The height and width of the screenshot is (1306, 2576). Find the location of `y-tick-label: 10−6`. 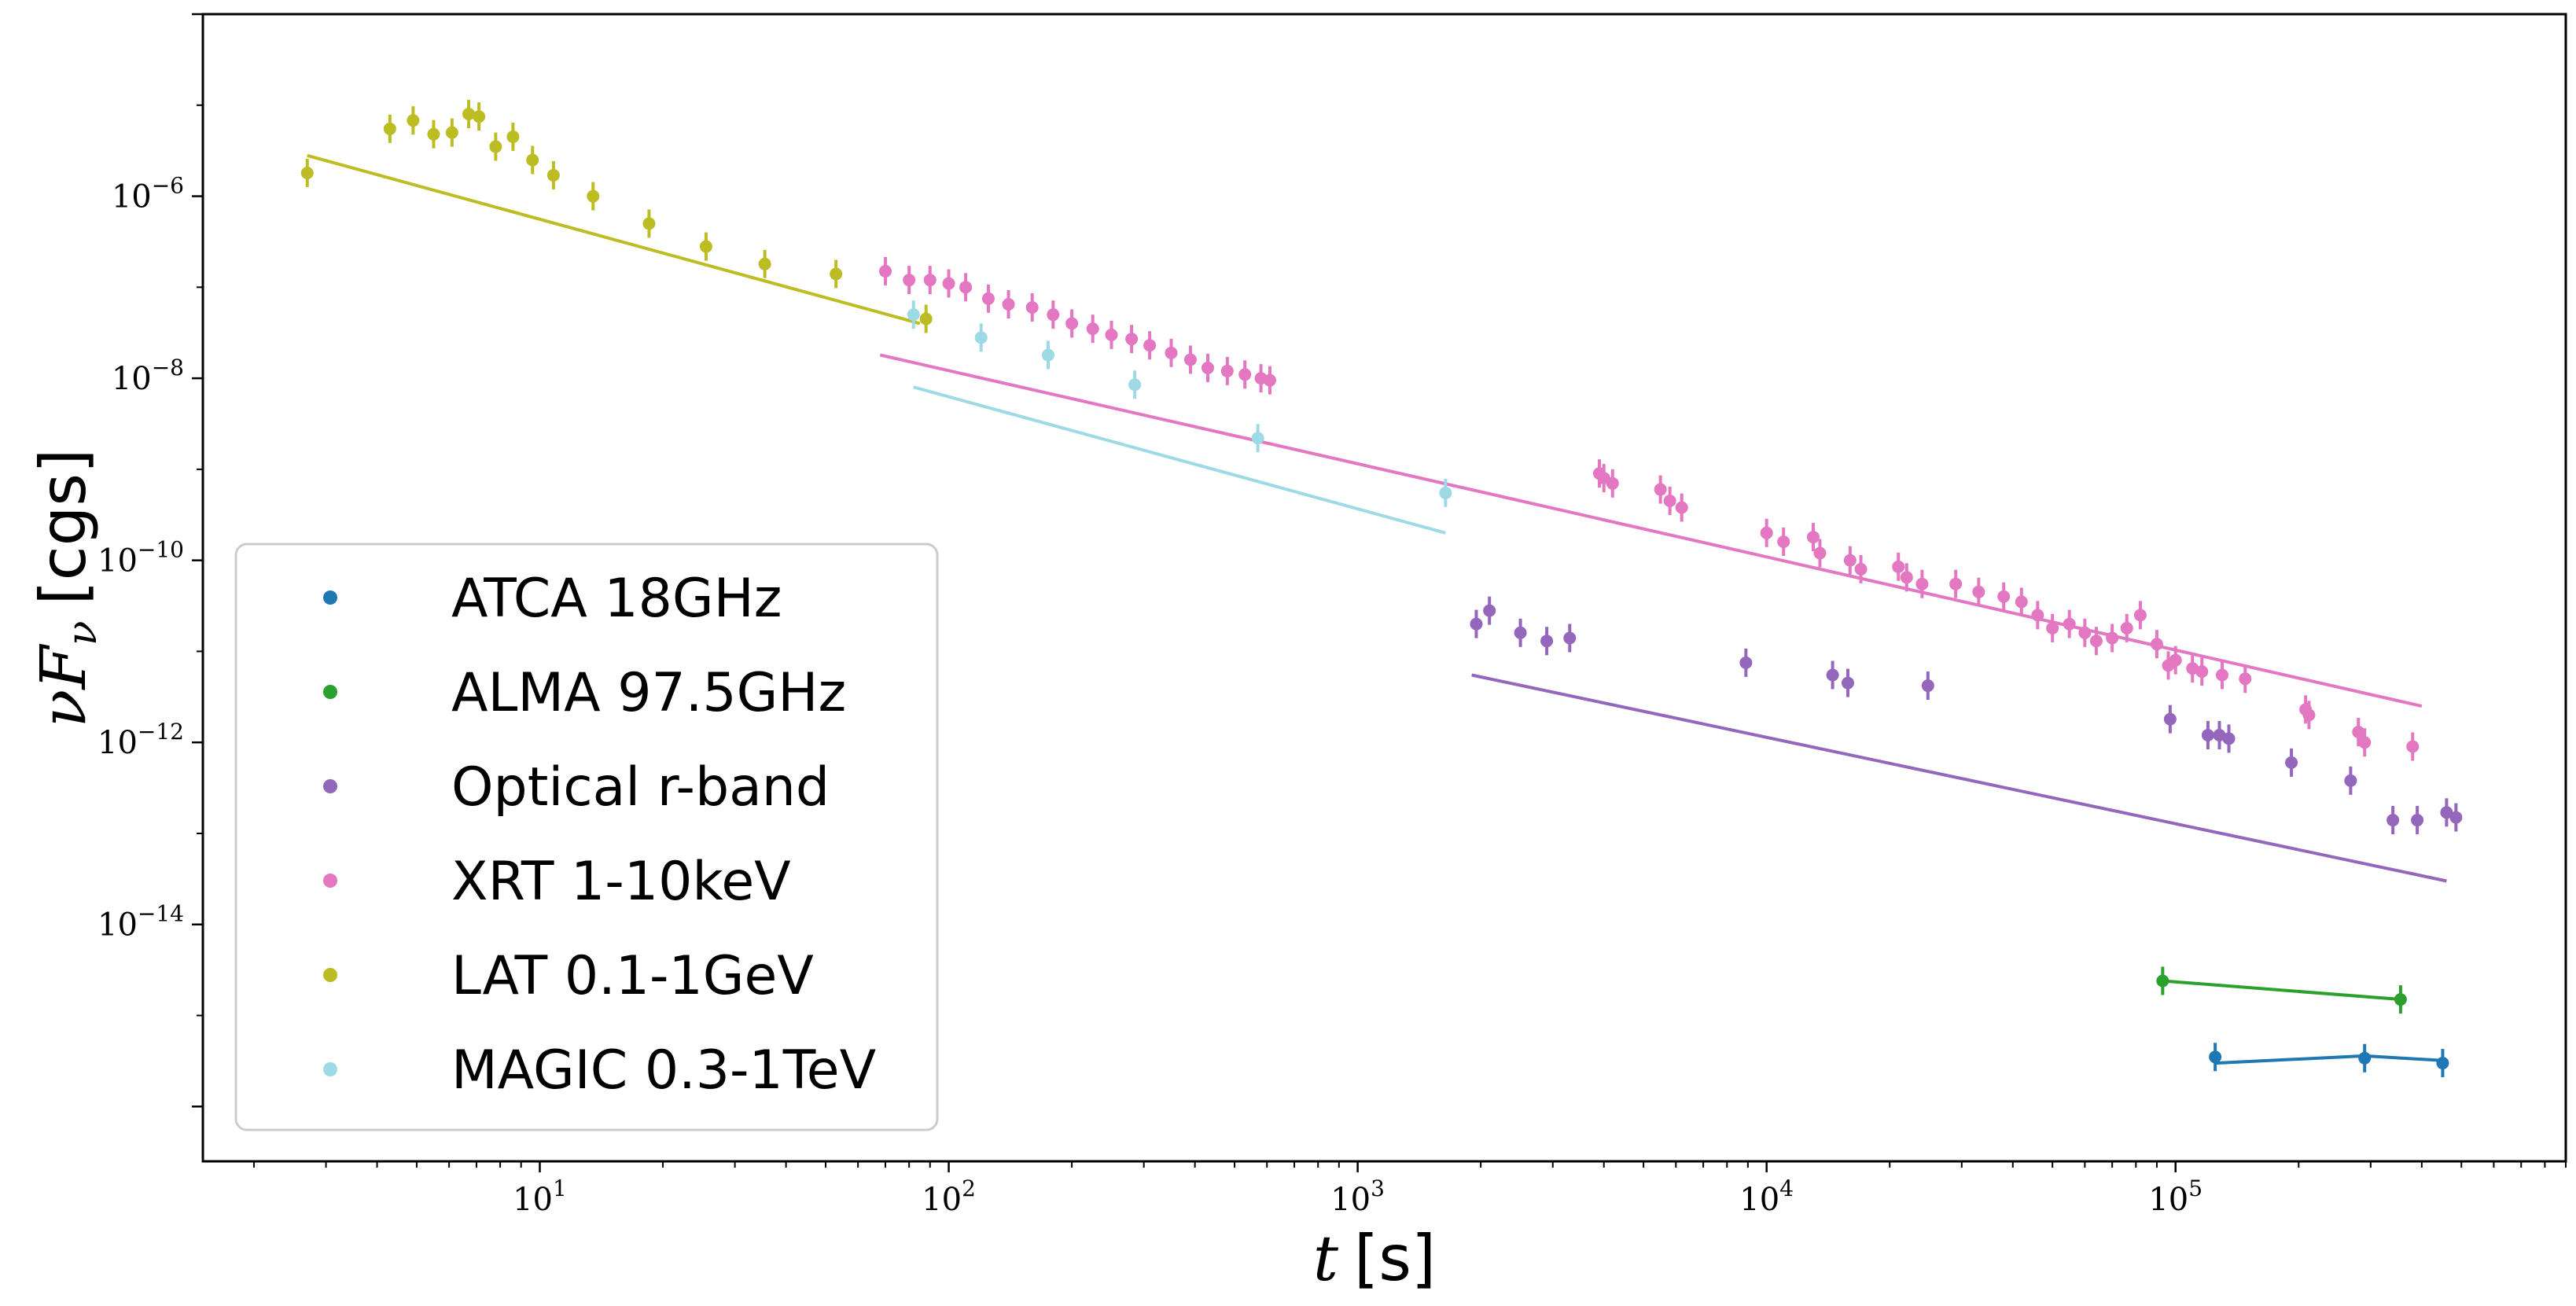

y-tick-label: 10−6 is located at coordinates (148, 194).